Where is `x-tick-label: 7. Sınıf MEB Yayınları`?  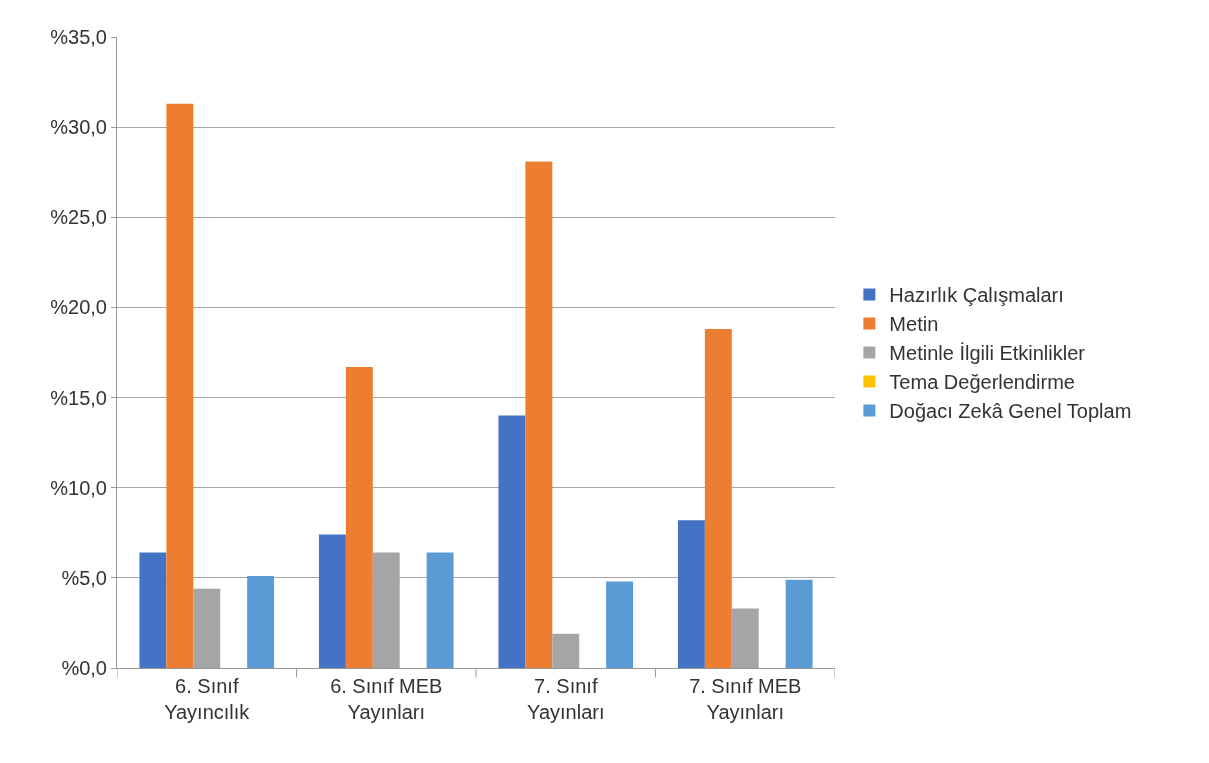 x-tick-label: 7. Sınıf MEB Yayınları is located at coordinates (745, 699).